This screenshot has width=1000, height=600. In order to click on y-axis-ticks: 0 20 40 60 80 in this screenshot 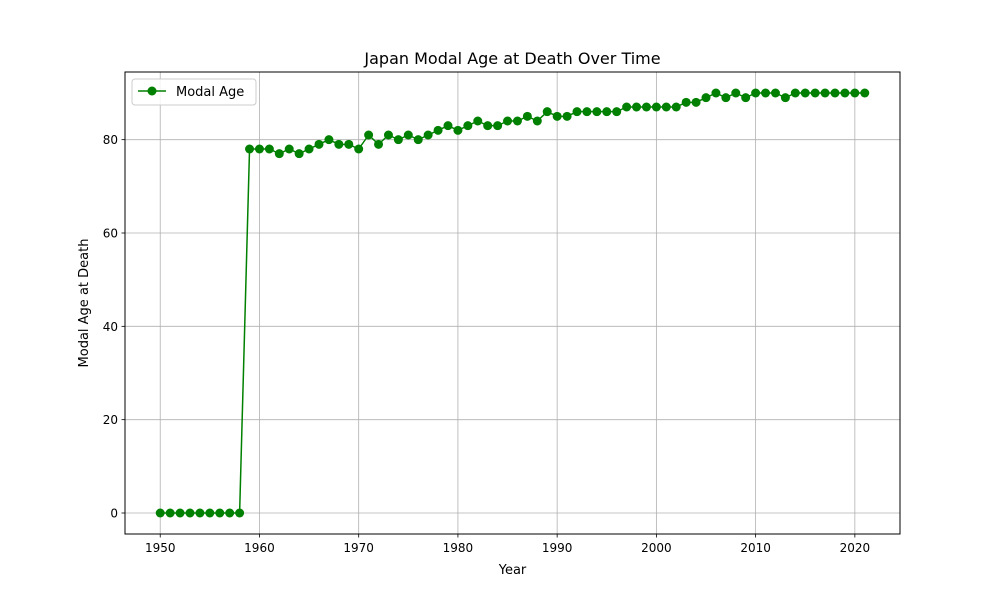, I will do `click(114, 327)`.